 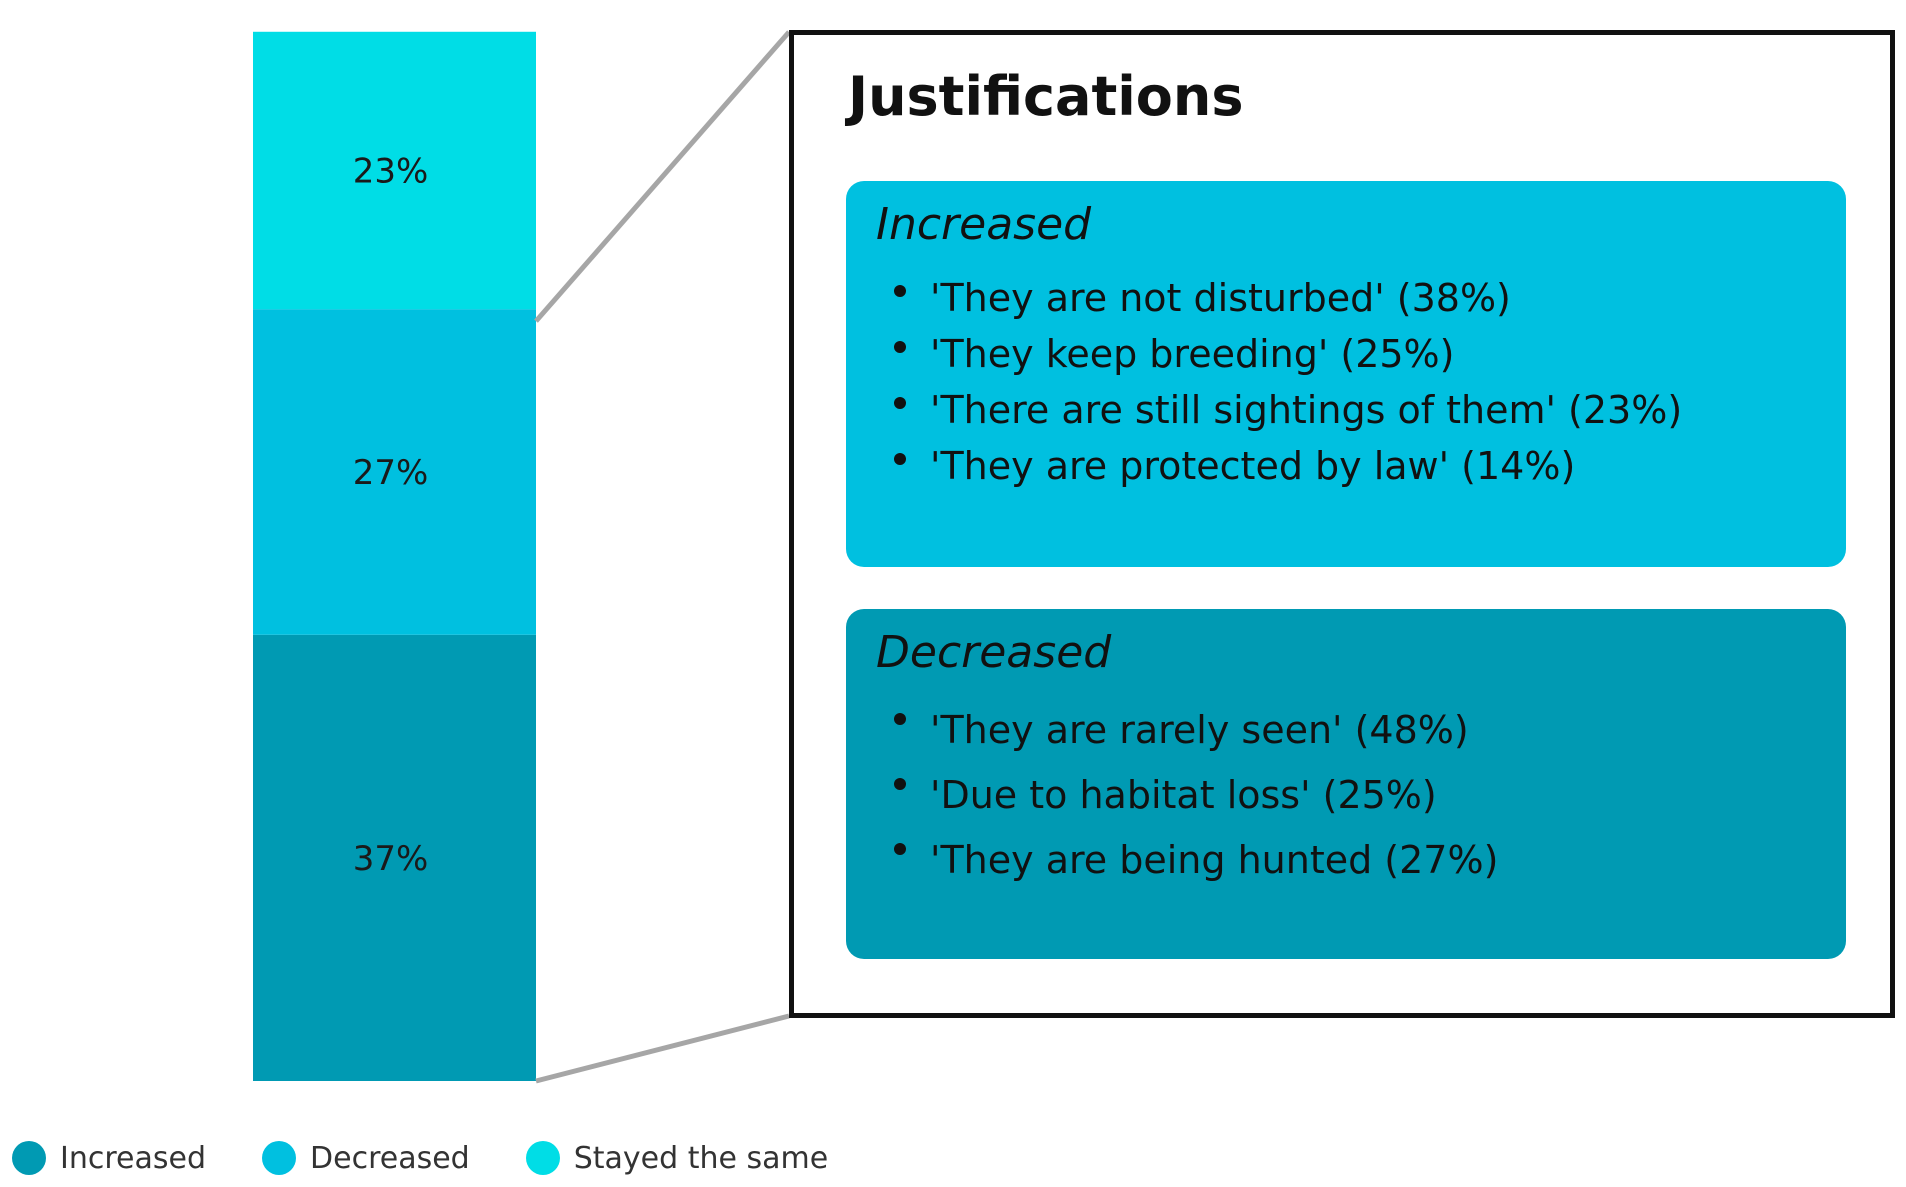 I want to click on increased-heading: Increased, so click(x=984, y=224).